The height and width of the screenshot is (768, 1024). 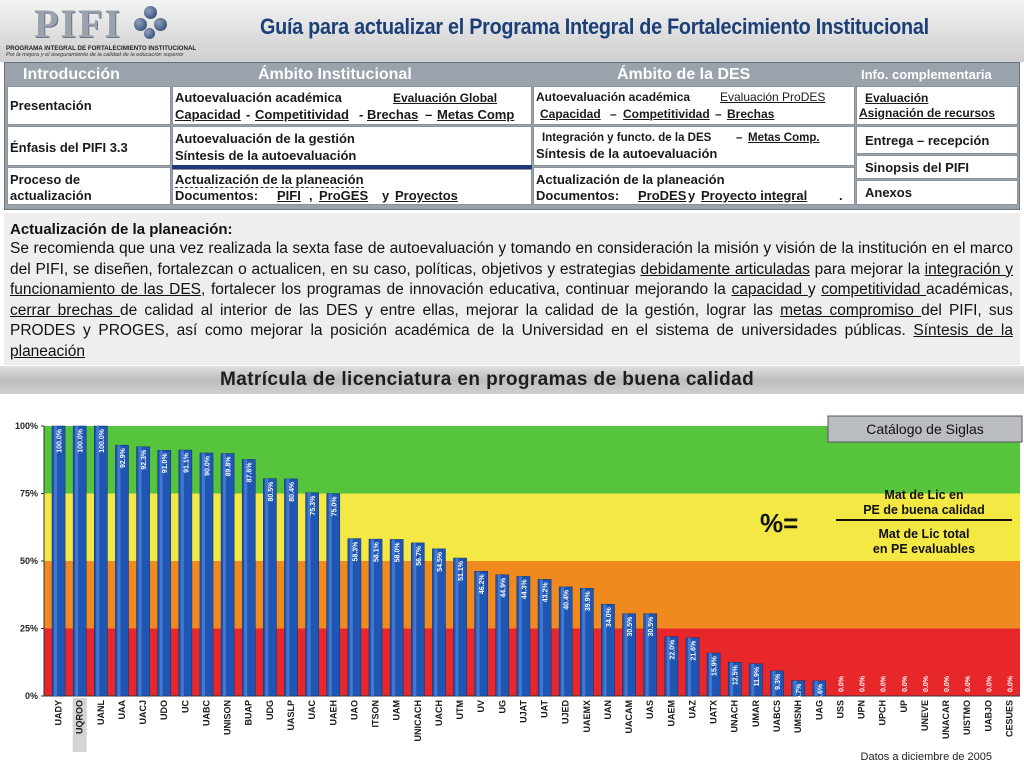 What do you see at coordinates (89, 186) in the screenshot?
I see `intro-cell-proceso: Proceso de actualización` at bounding box center [89, 186].